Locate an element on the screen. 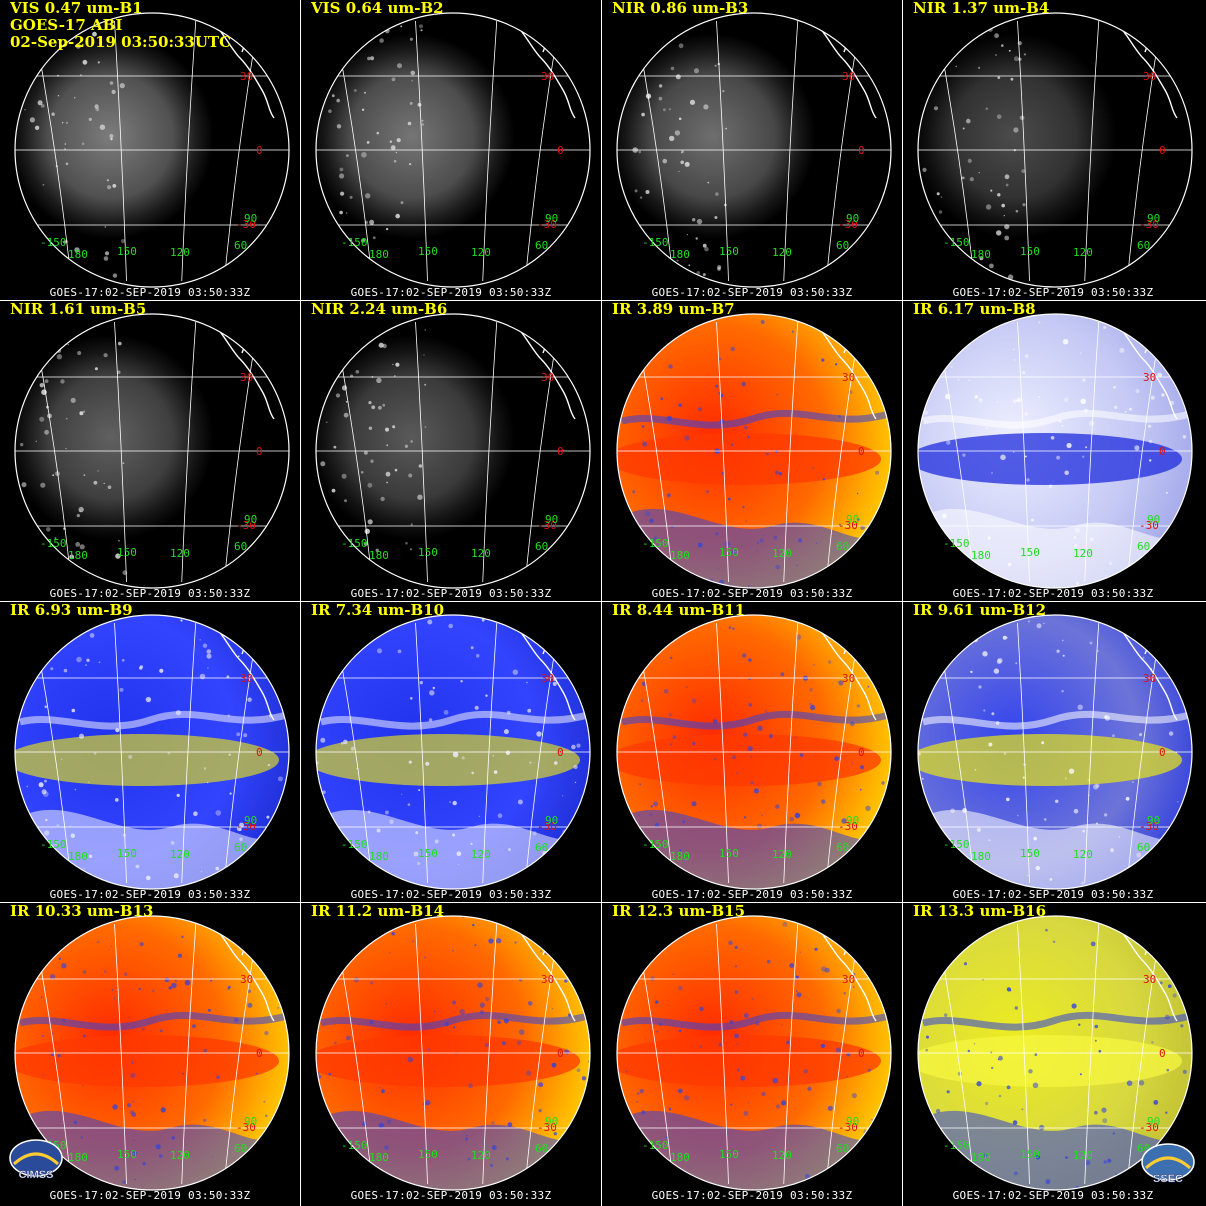 Image resolution: width=1206 pixels, height=1206 pixels. longitude-label: 150 is located at coordinates (127, 853).